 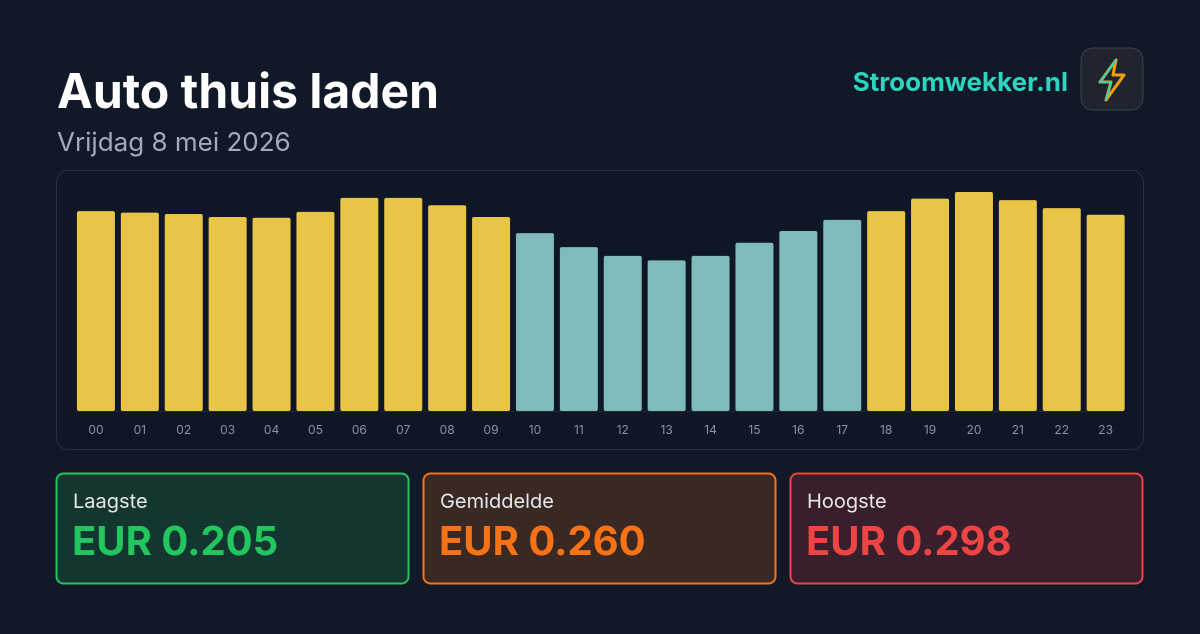 What do you see at coordinates (542, 540) in the screenshot?
I see `stat-value: EUR 0.260` at bounding box center [542, 540].